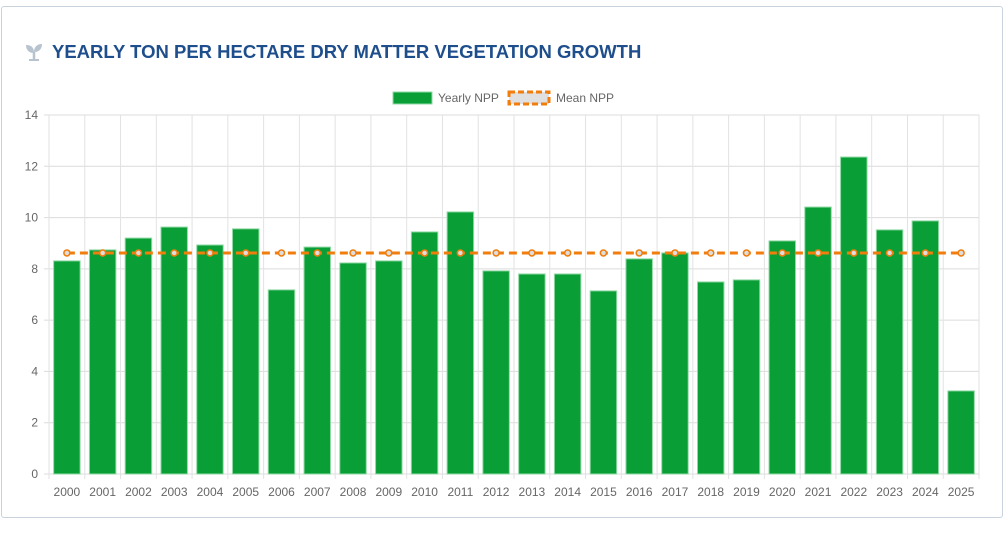 Image resolution: width=1006 pixels, height=533 pixels. I want to click on mean-point-2002, so click(138, 253).